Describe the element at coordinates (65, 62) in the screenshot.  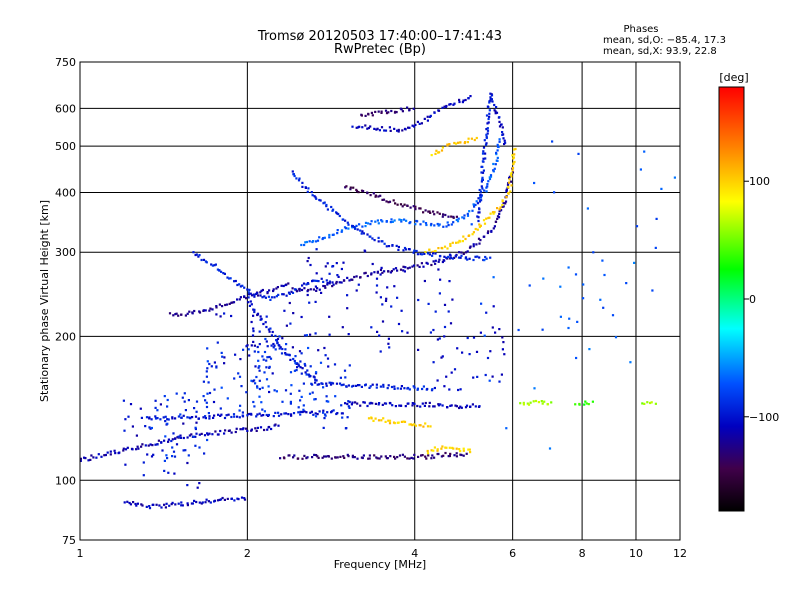
I see `y-tick-label: 750` at that location.